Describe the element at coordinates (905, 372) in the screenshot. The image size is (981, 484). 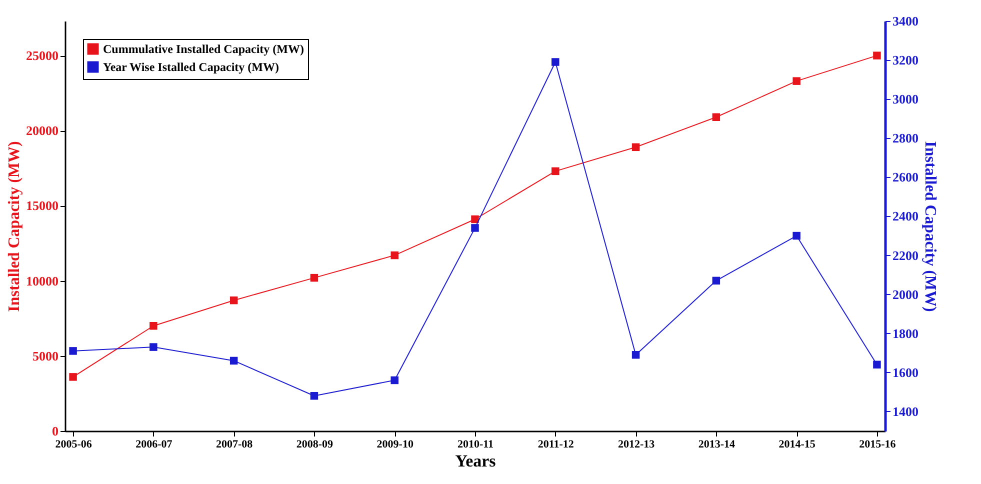
I see `y2-tick-label: 1600` at that location.